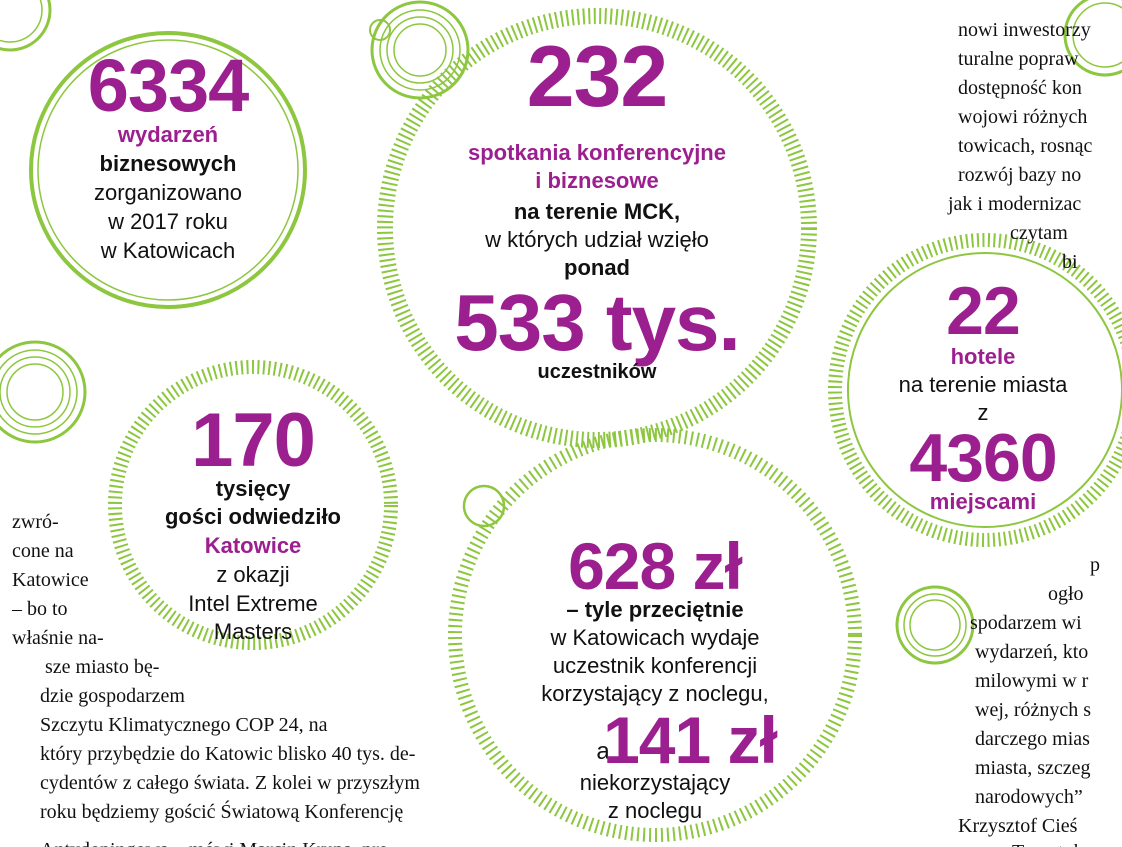 The width and height of the screenshot is (1122, 847). I want to click on body-text-line: czytam, so click(1039, 233).